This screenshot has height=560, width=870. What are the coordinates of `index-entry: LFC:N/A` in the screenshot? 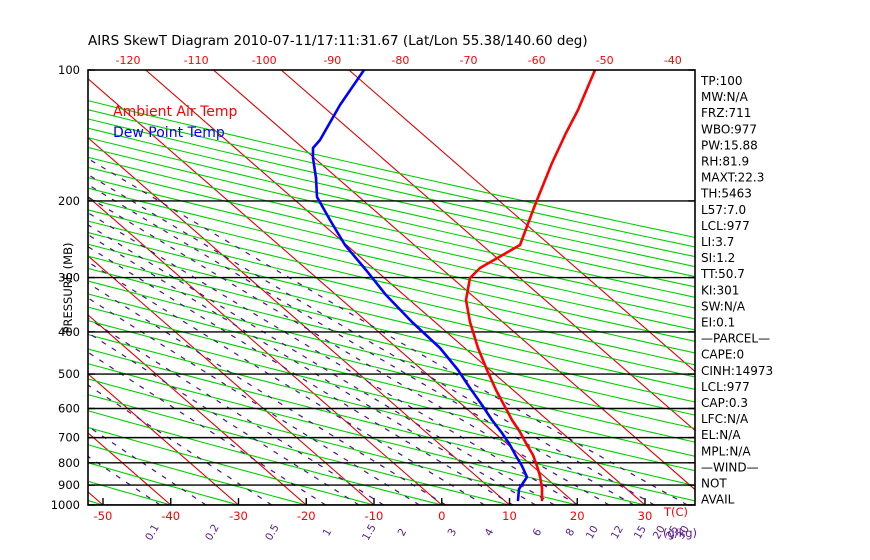 It's located at (725, 419).